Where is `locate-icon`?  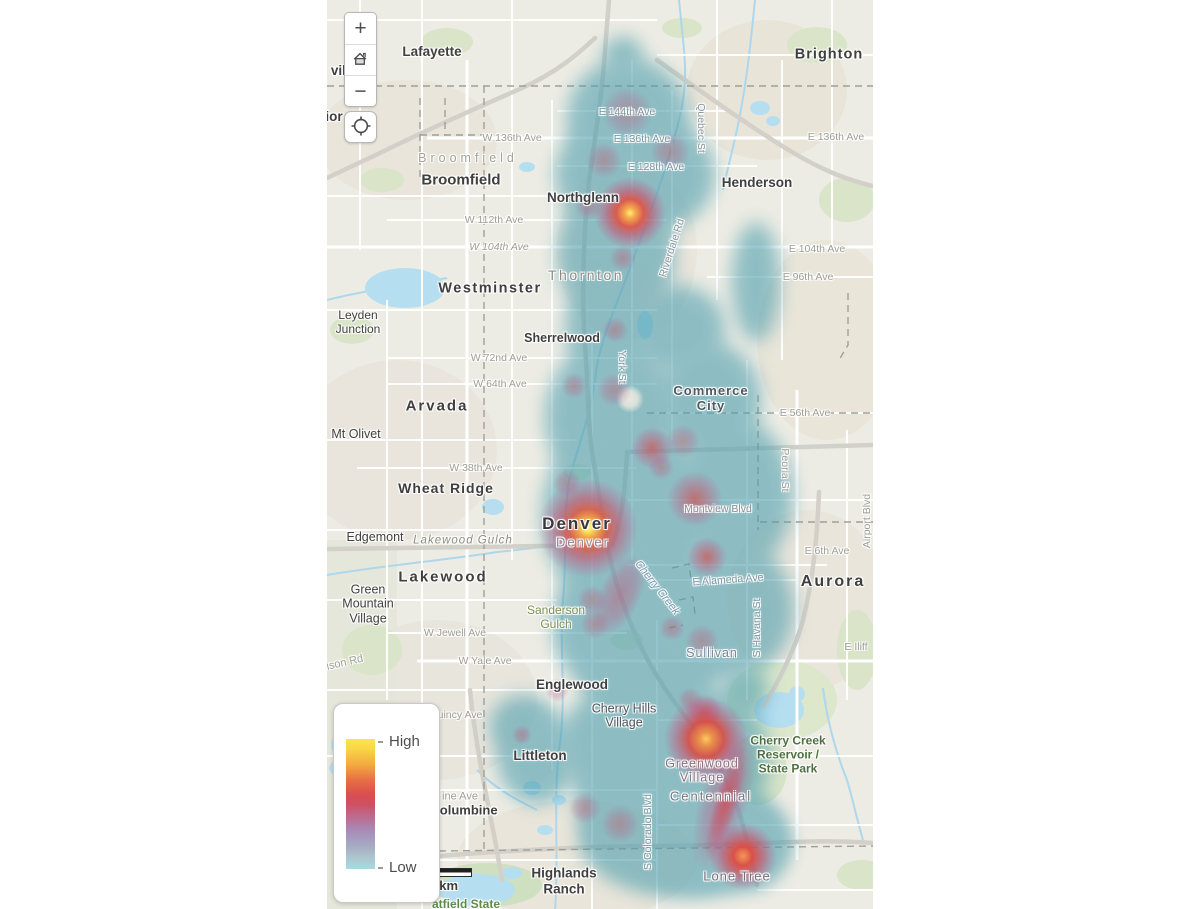
locate-icon is located at coordinates (361, 127).